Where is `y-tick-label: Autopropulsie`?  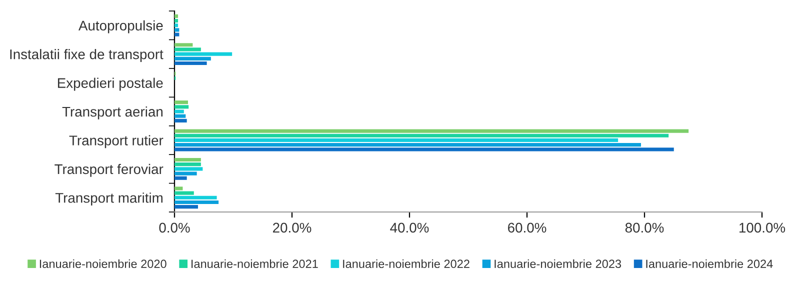
y-tick-label: Autopropulsie is located at coordinates (120, 27).